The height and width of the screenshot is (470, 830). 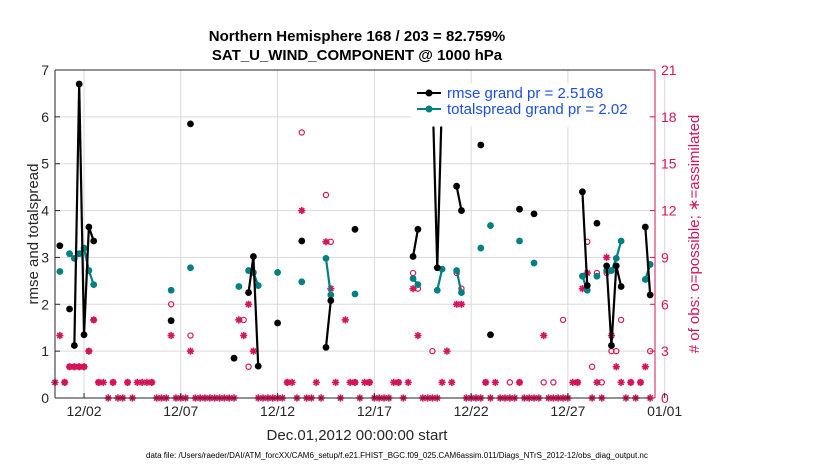 I want to click on y2-tick-label: 3, so click(x=665, y=351).